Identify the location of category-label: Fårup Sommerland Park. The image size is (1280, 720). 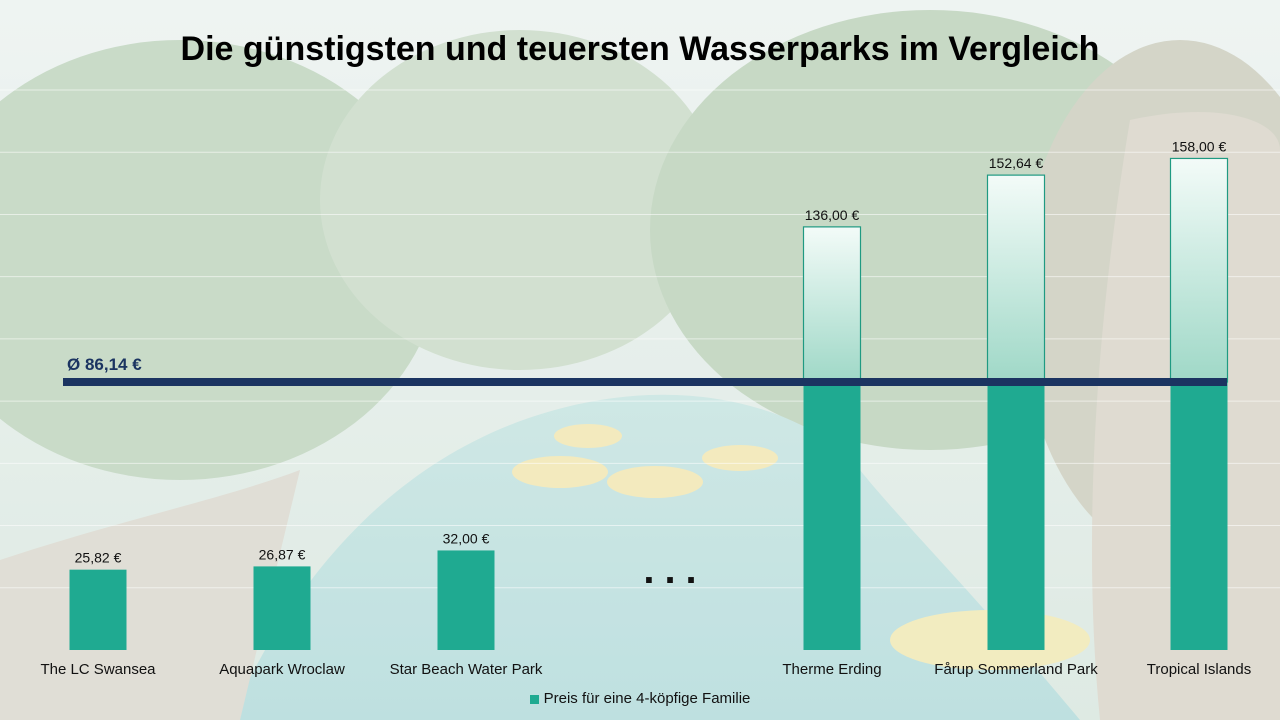
(1016, 669).